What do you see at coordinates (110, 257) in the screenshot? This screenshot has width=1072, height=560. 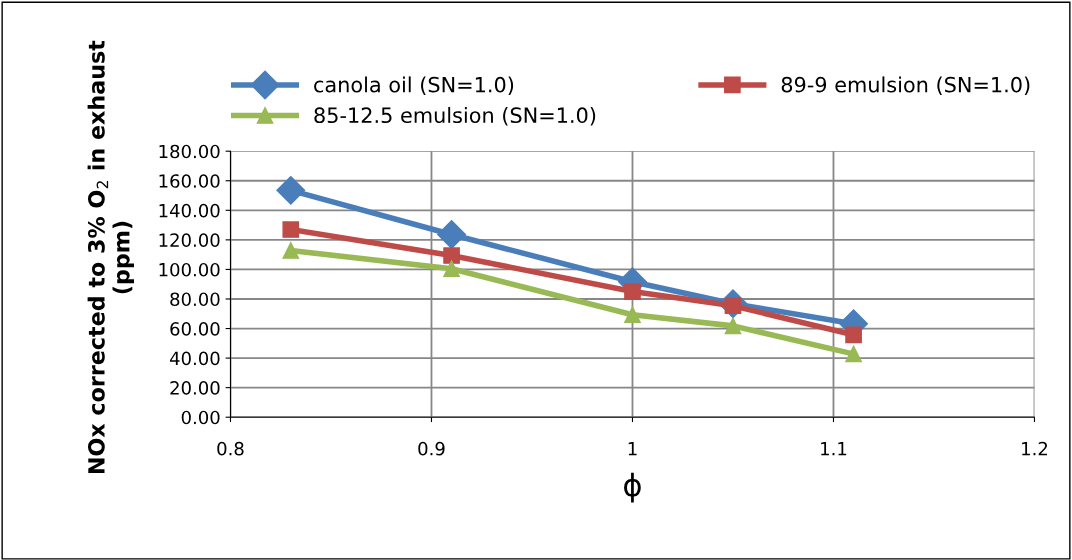 I see `text: NOx corrected to 3% O$_{2}$ in exhaust (ppm)` at bounding box center [110, 257].